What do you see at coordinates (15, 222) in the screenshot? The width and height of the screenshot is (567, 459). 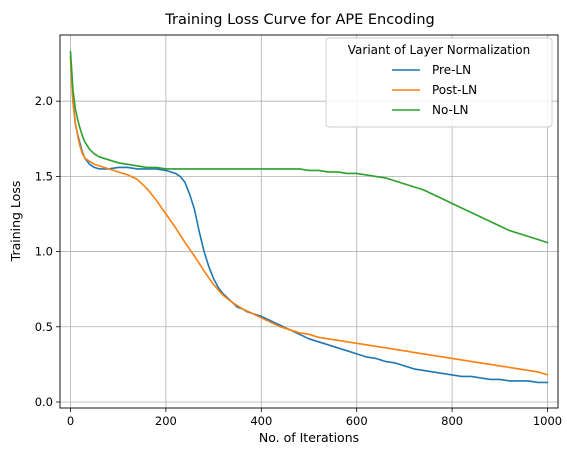 I see `y-axis-label: Training Loss` at bounding box center [15, 222].